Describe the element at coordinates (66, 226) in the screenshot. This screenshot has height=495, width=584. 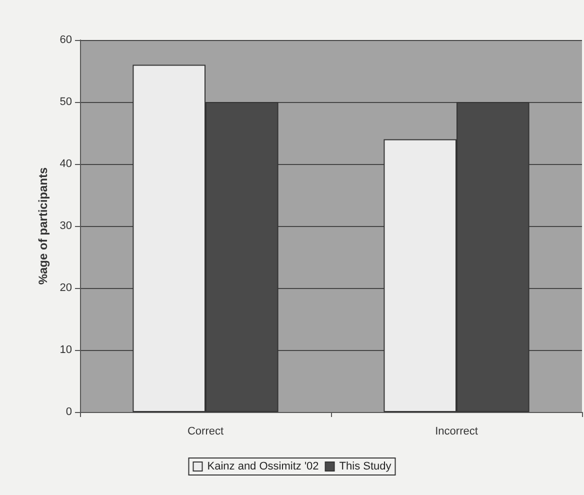
I see `y-tick-label: 30` at that location.